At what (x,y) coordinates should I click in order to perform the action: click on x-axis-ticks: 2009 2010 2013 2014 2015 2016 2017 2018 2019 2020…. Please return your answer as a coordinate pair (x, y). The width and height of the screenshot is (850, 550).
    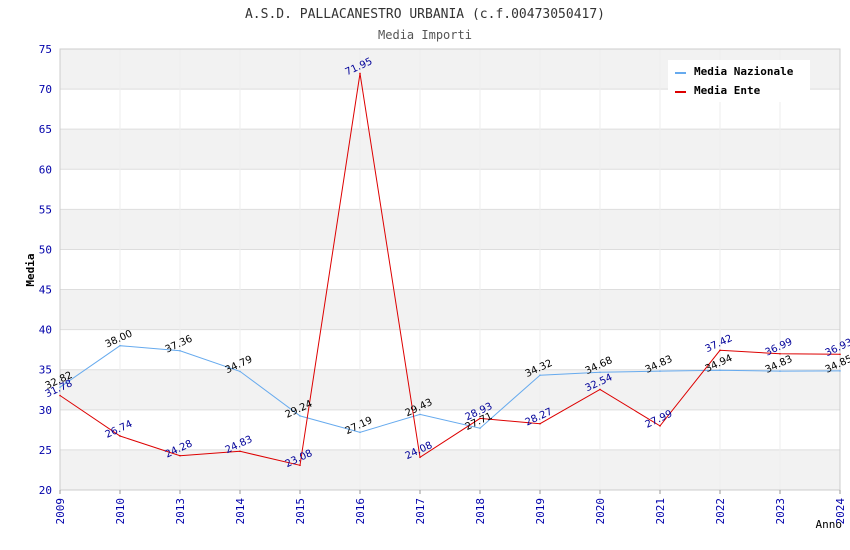
    Looking at the image, I should click on (450, 507).